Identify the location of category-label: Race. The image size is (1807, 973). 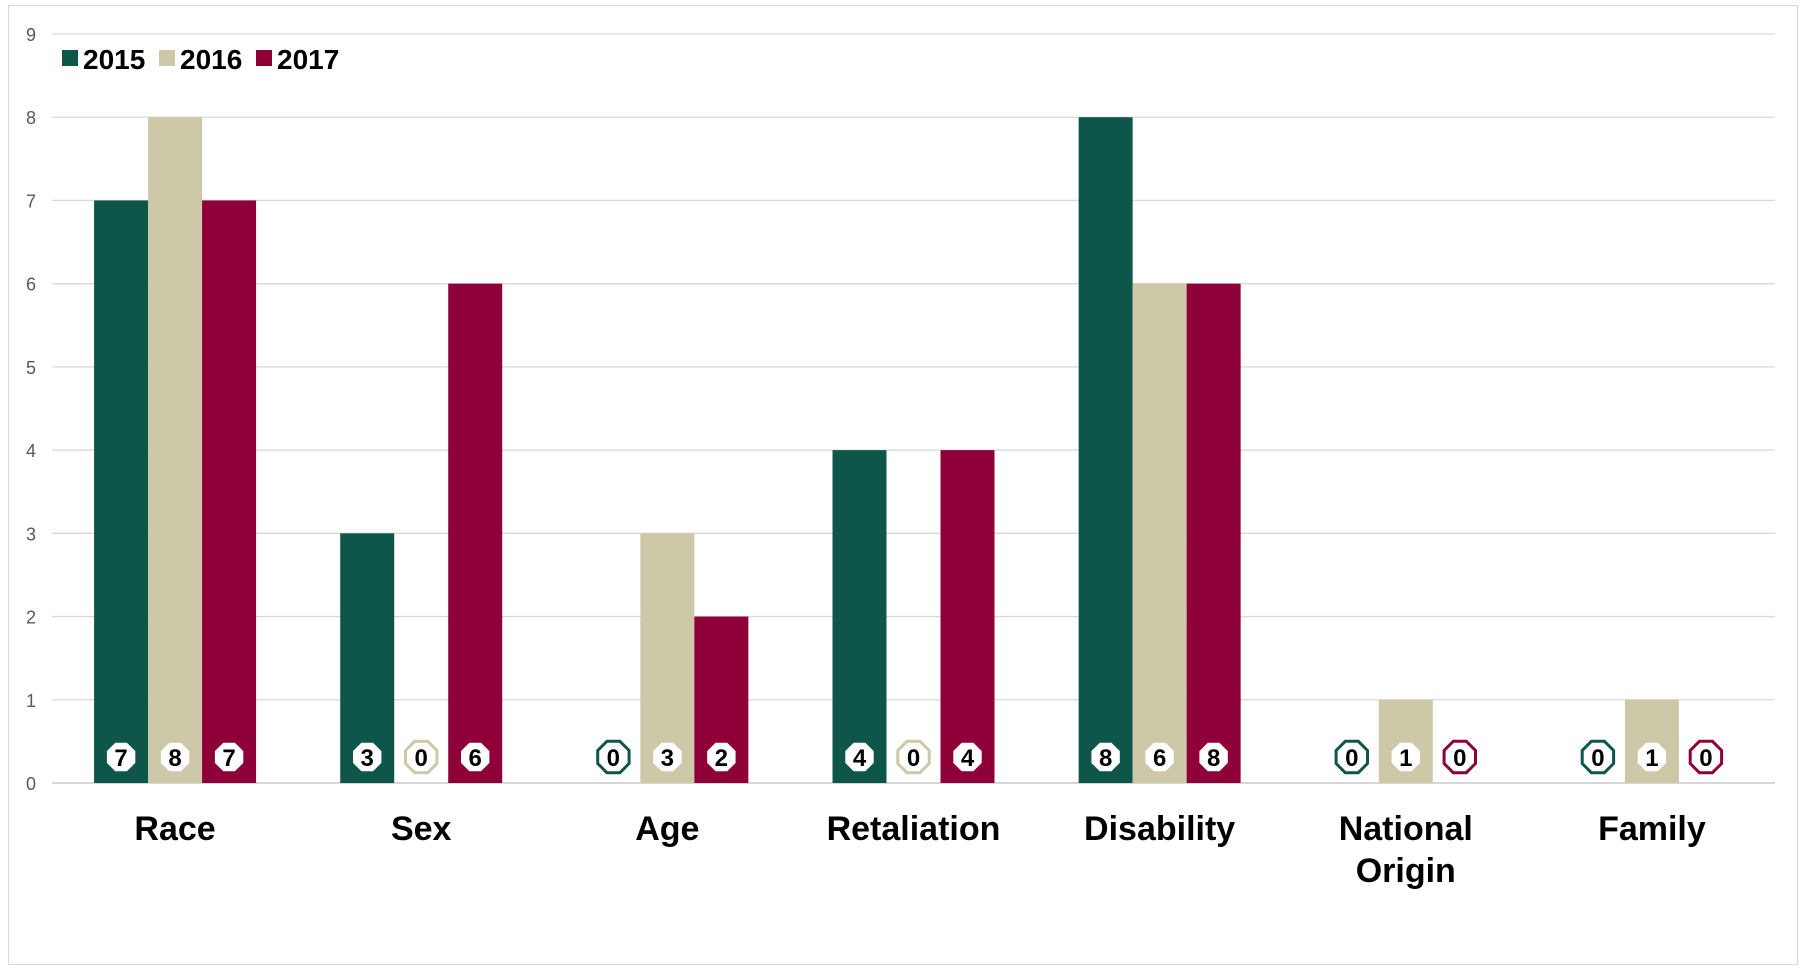
(174, 829).